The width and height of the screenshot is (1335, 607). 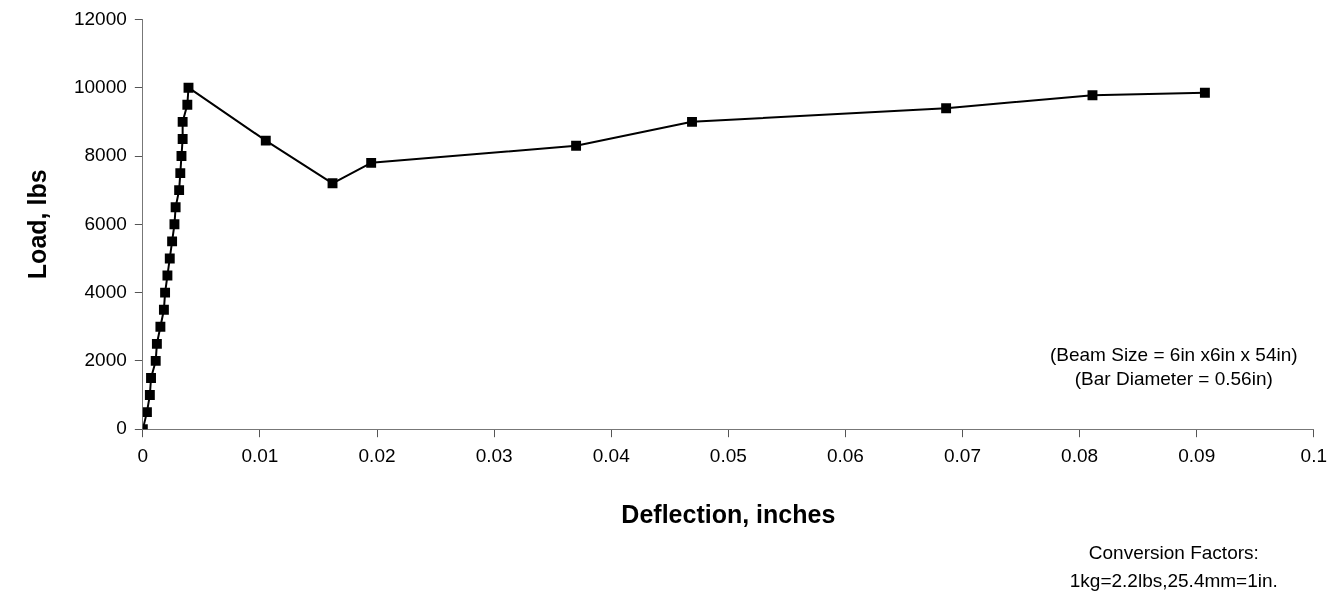 What do you see at coordinates (1173, 553) in the screenshot?
I see `text: Conversion Factors:` at bounding box center [1173, 553].